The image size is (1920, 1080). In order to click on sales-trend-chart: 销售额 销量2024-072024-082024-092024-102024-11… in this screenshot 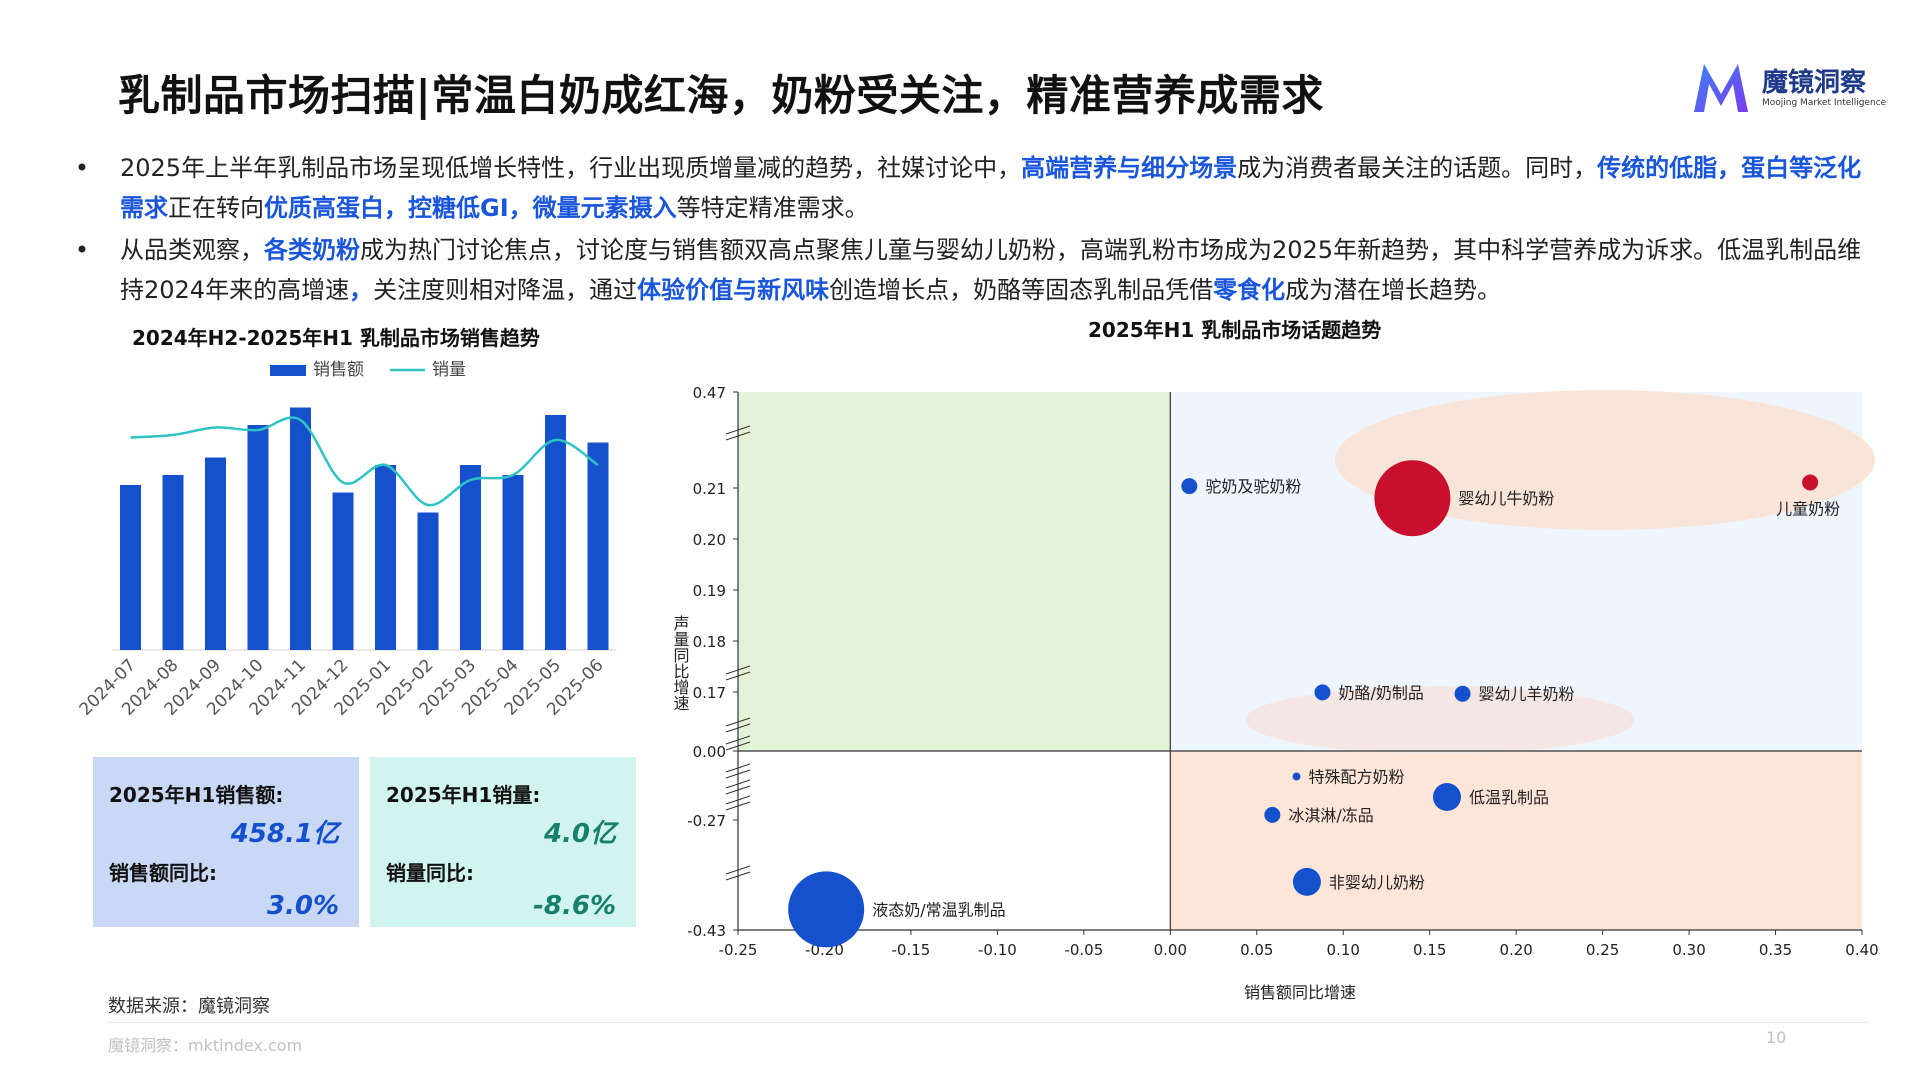, I will do `click(346, 540)`.